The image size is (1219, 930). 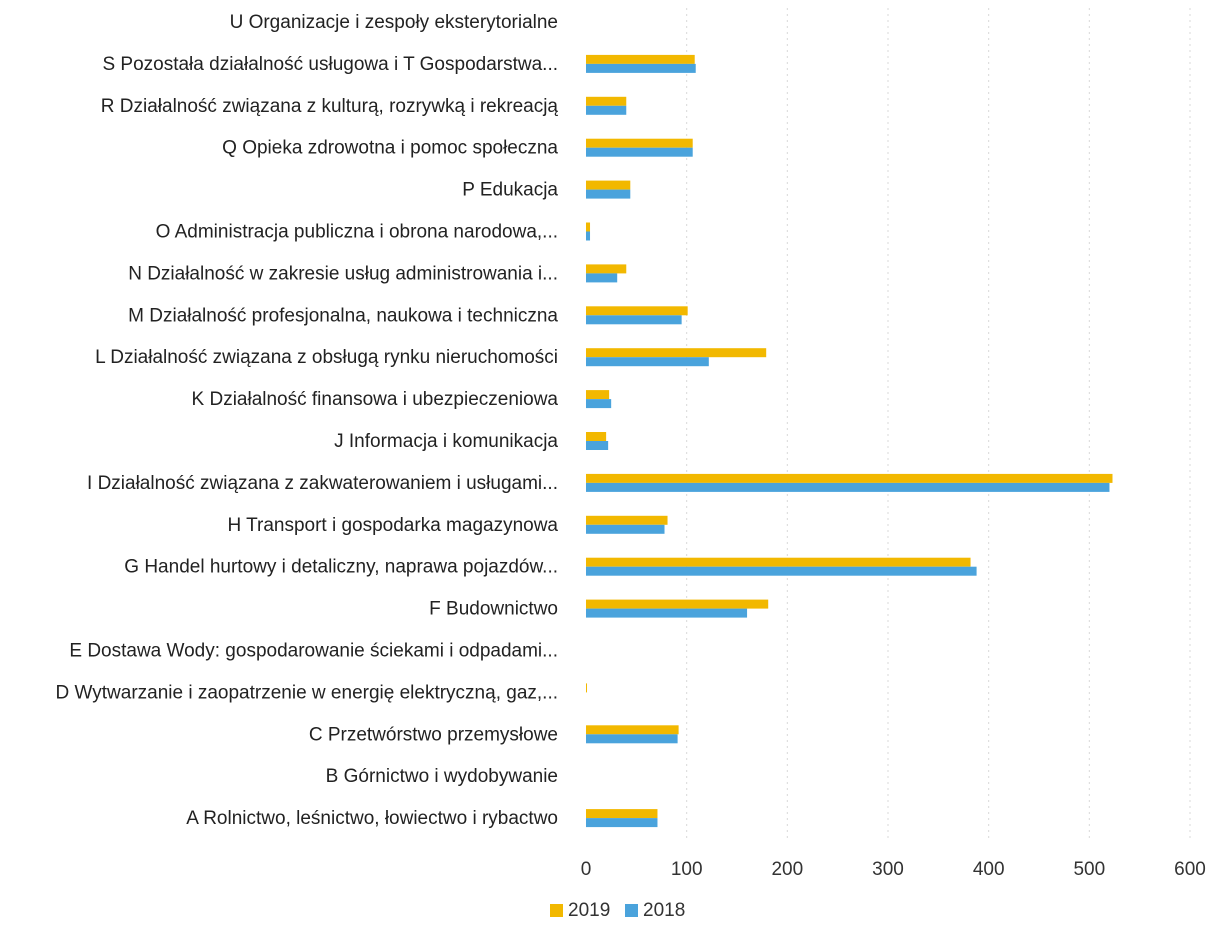 What do you see at coordinates (586, 869) in the screenshot?
I see `x-tick-label: 0` at bounding box center [586, 869].